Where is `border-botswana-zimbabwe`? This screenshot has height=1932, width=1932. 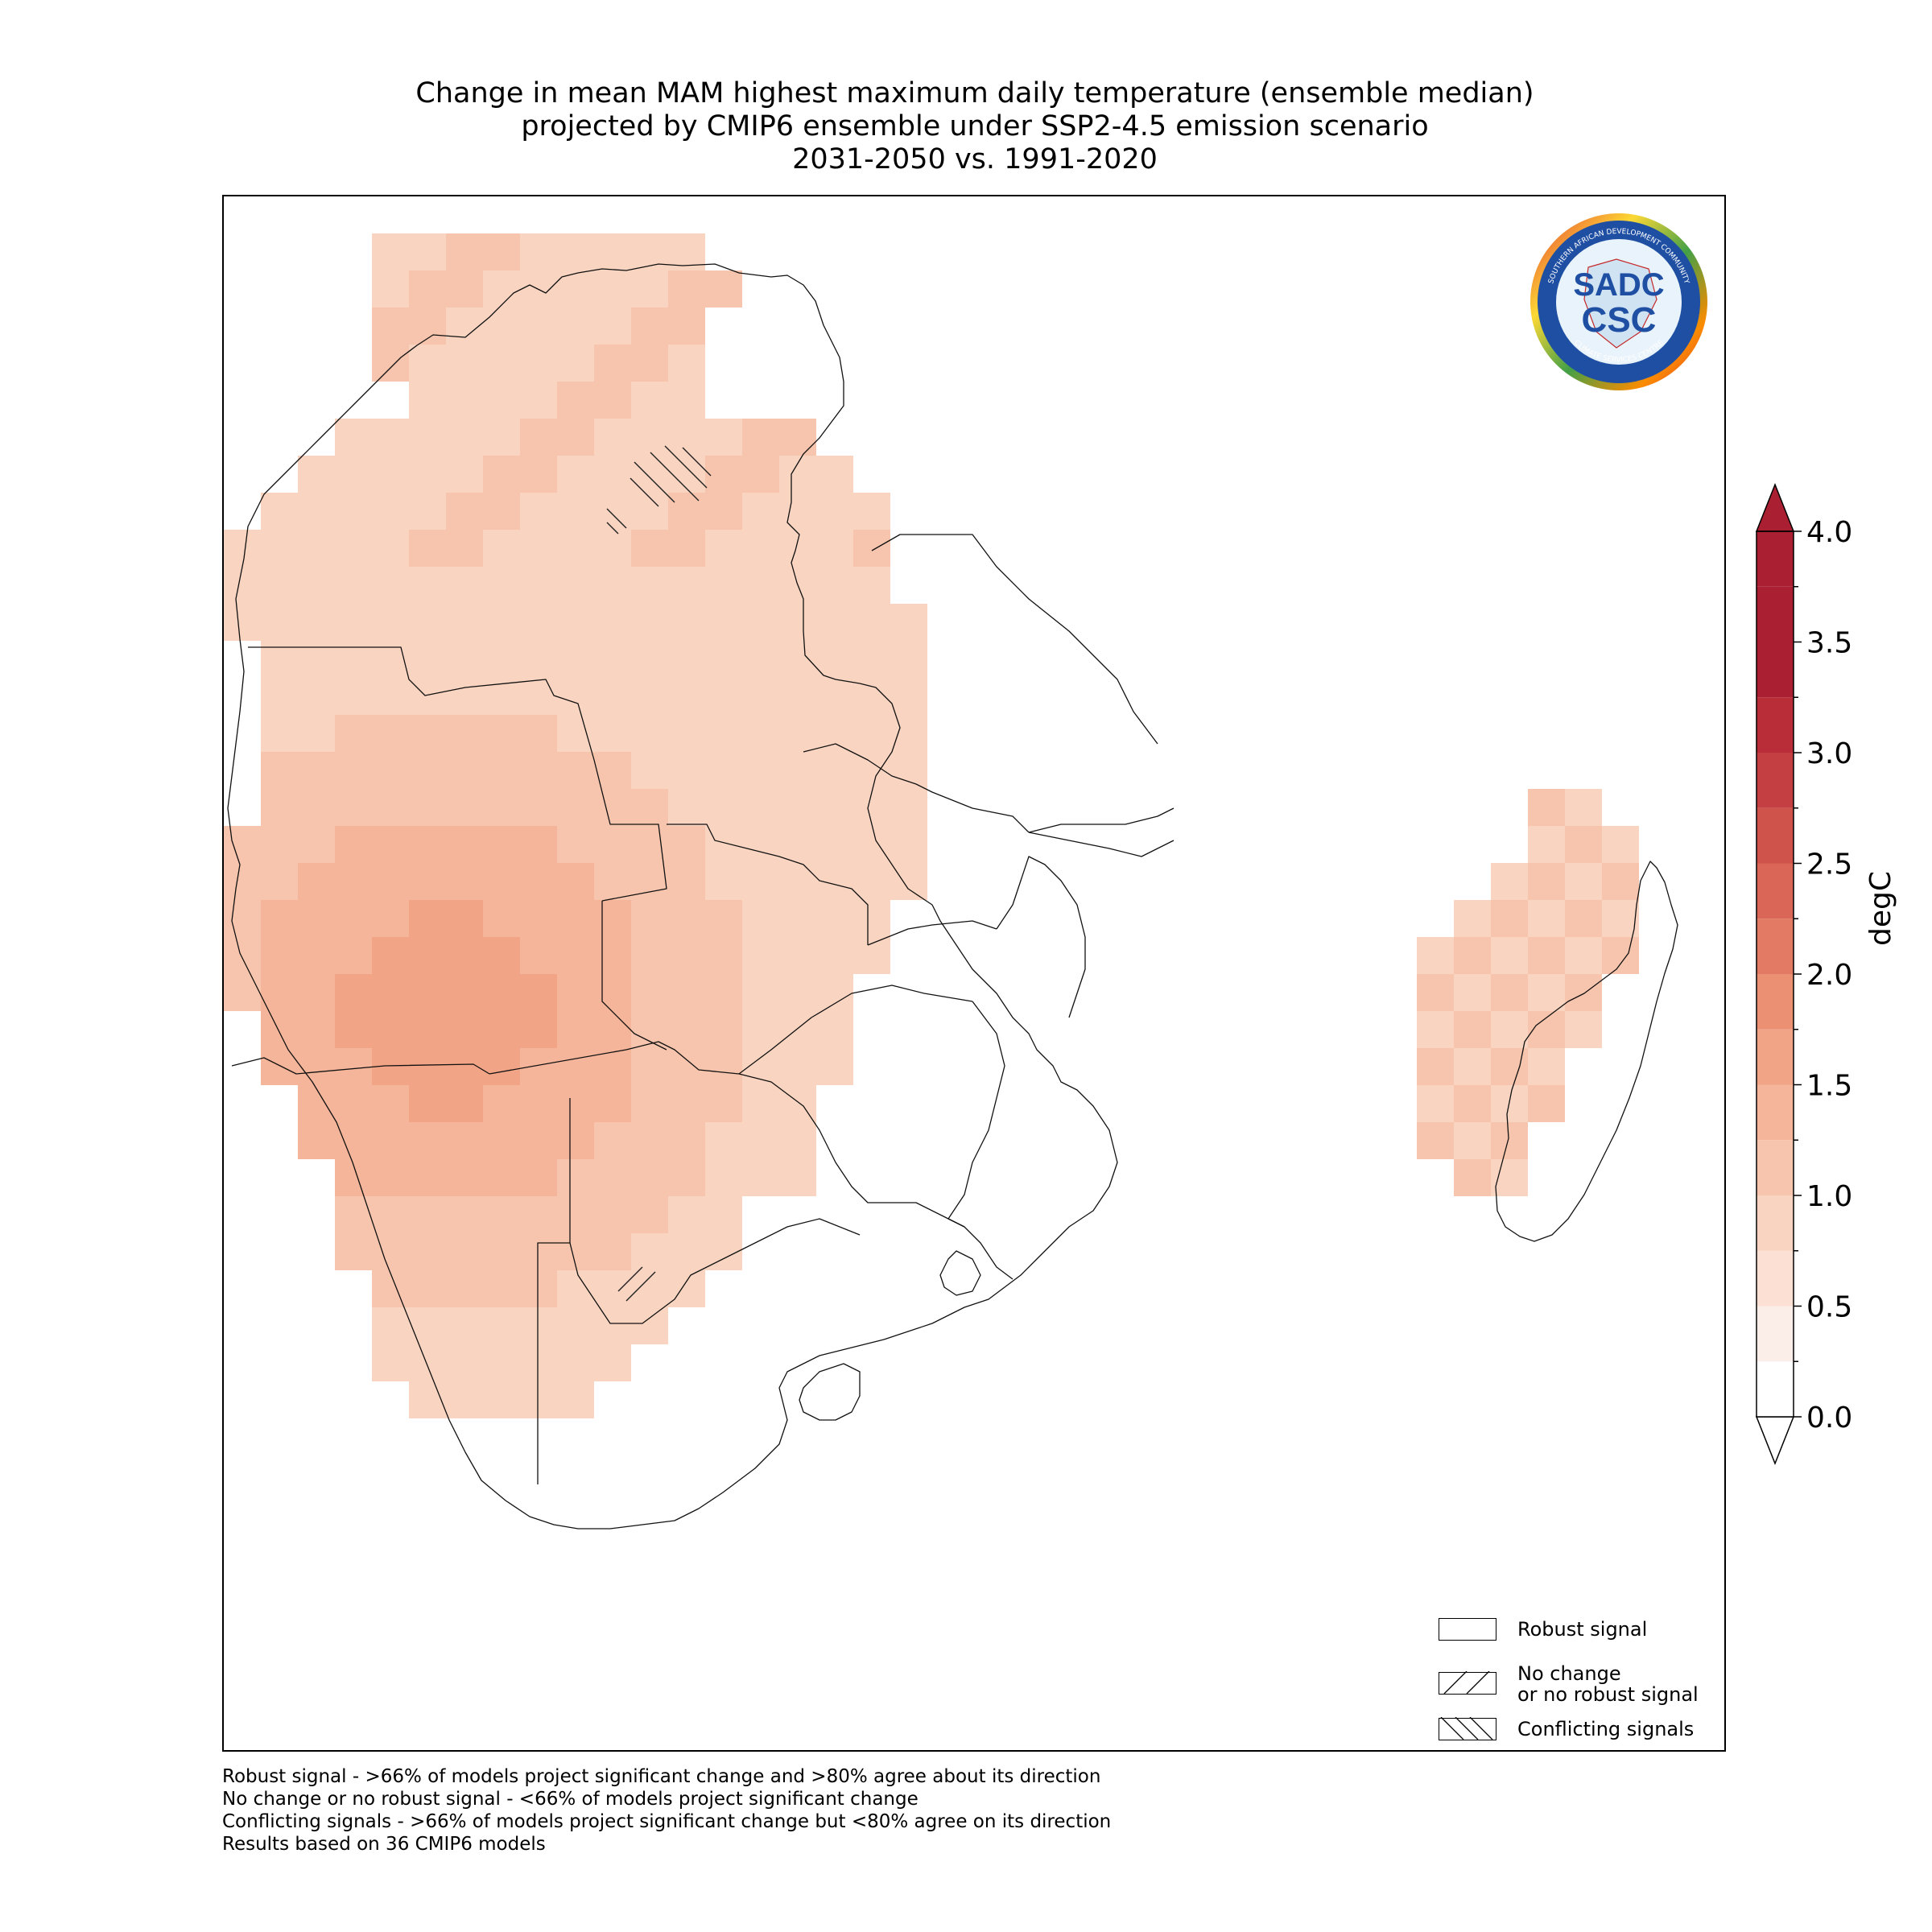
border-botswana-zimbabwe is located at coordinates (851, 1150).